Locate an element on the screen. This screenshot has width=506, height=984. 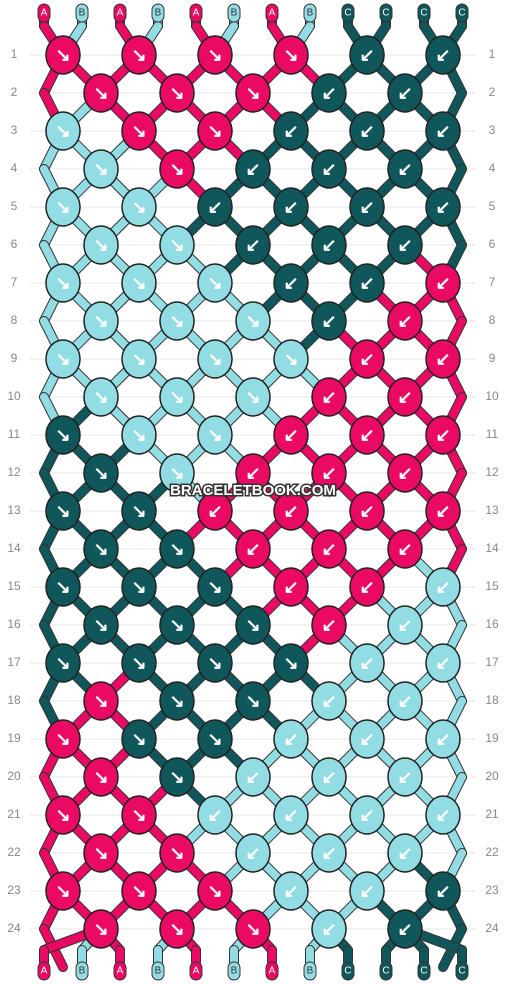
watermark: BRACELETBOOK.COM is located at coordinates (253, 490).